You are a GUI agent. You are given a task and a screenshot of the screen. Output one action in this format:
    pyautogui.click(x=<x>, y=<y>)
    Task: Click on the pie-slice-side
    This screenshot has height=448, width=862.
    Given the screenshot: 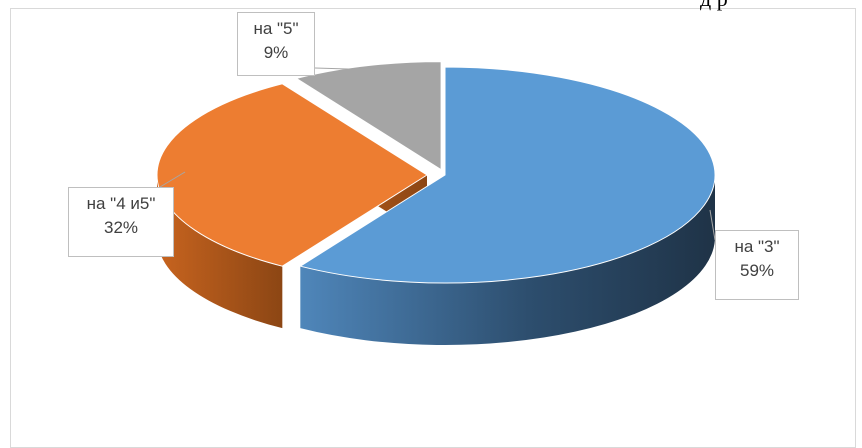 What is the action you would take?
    pyautogui.click(x=220, y=252)
    